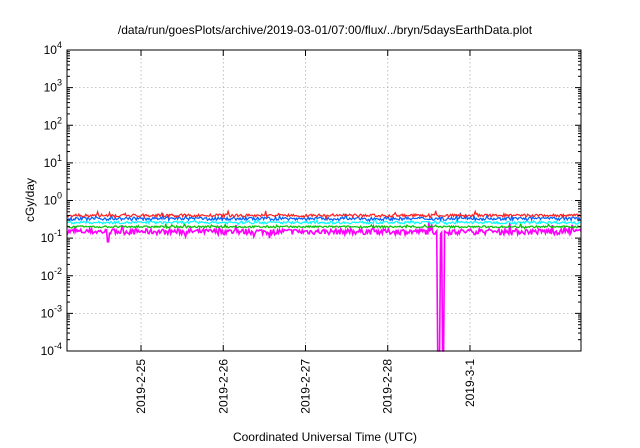 This screenshot has height=448, width=640. I want to click on y-tick-label: 10⁻⁴, so click(51, 349).